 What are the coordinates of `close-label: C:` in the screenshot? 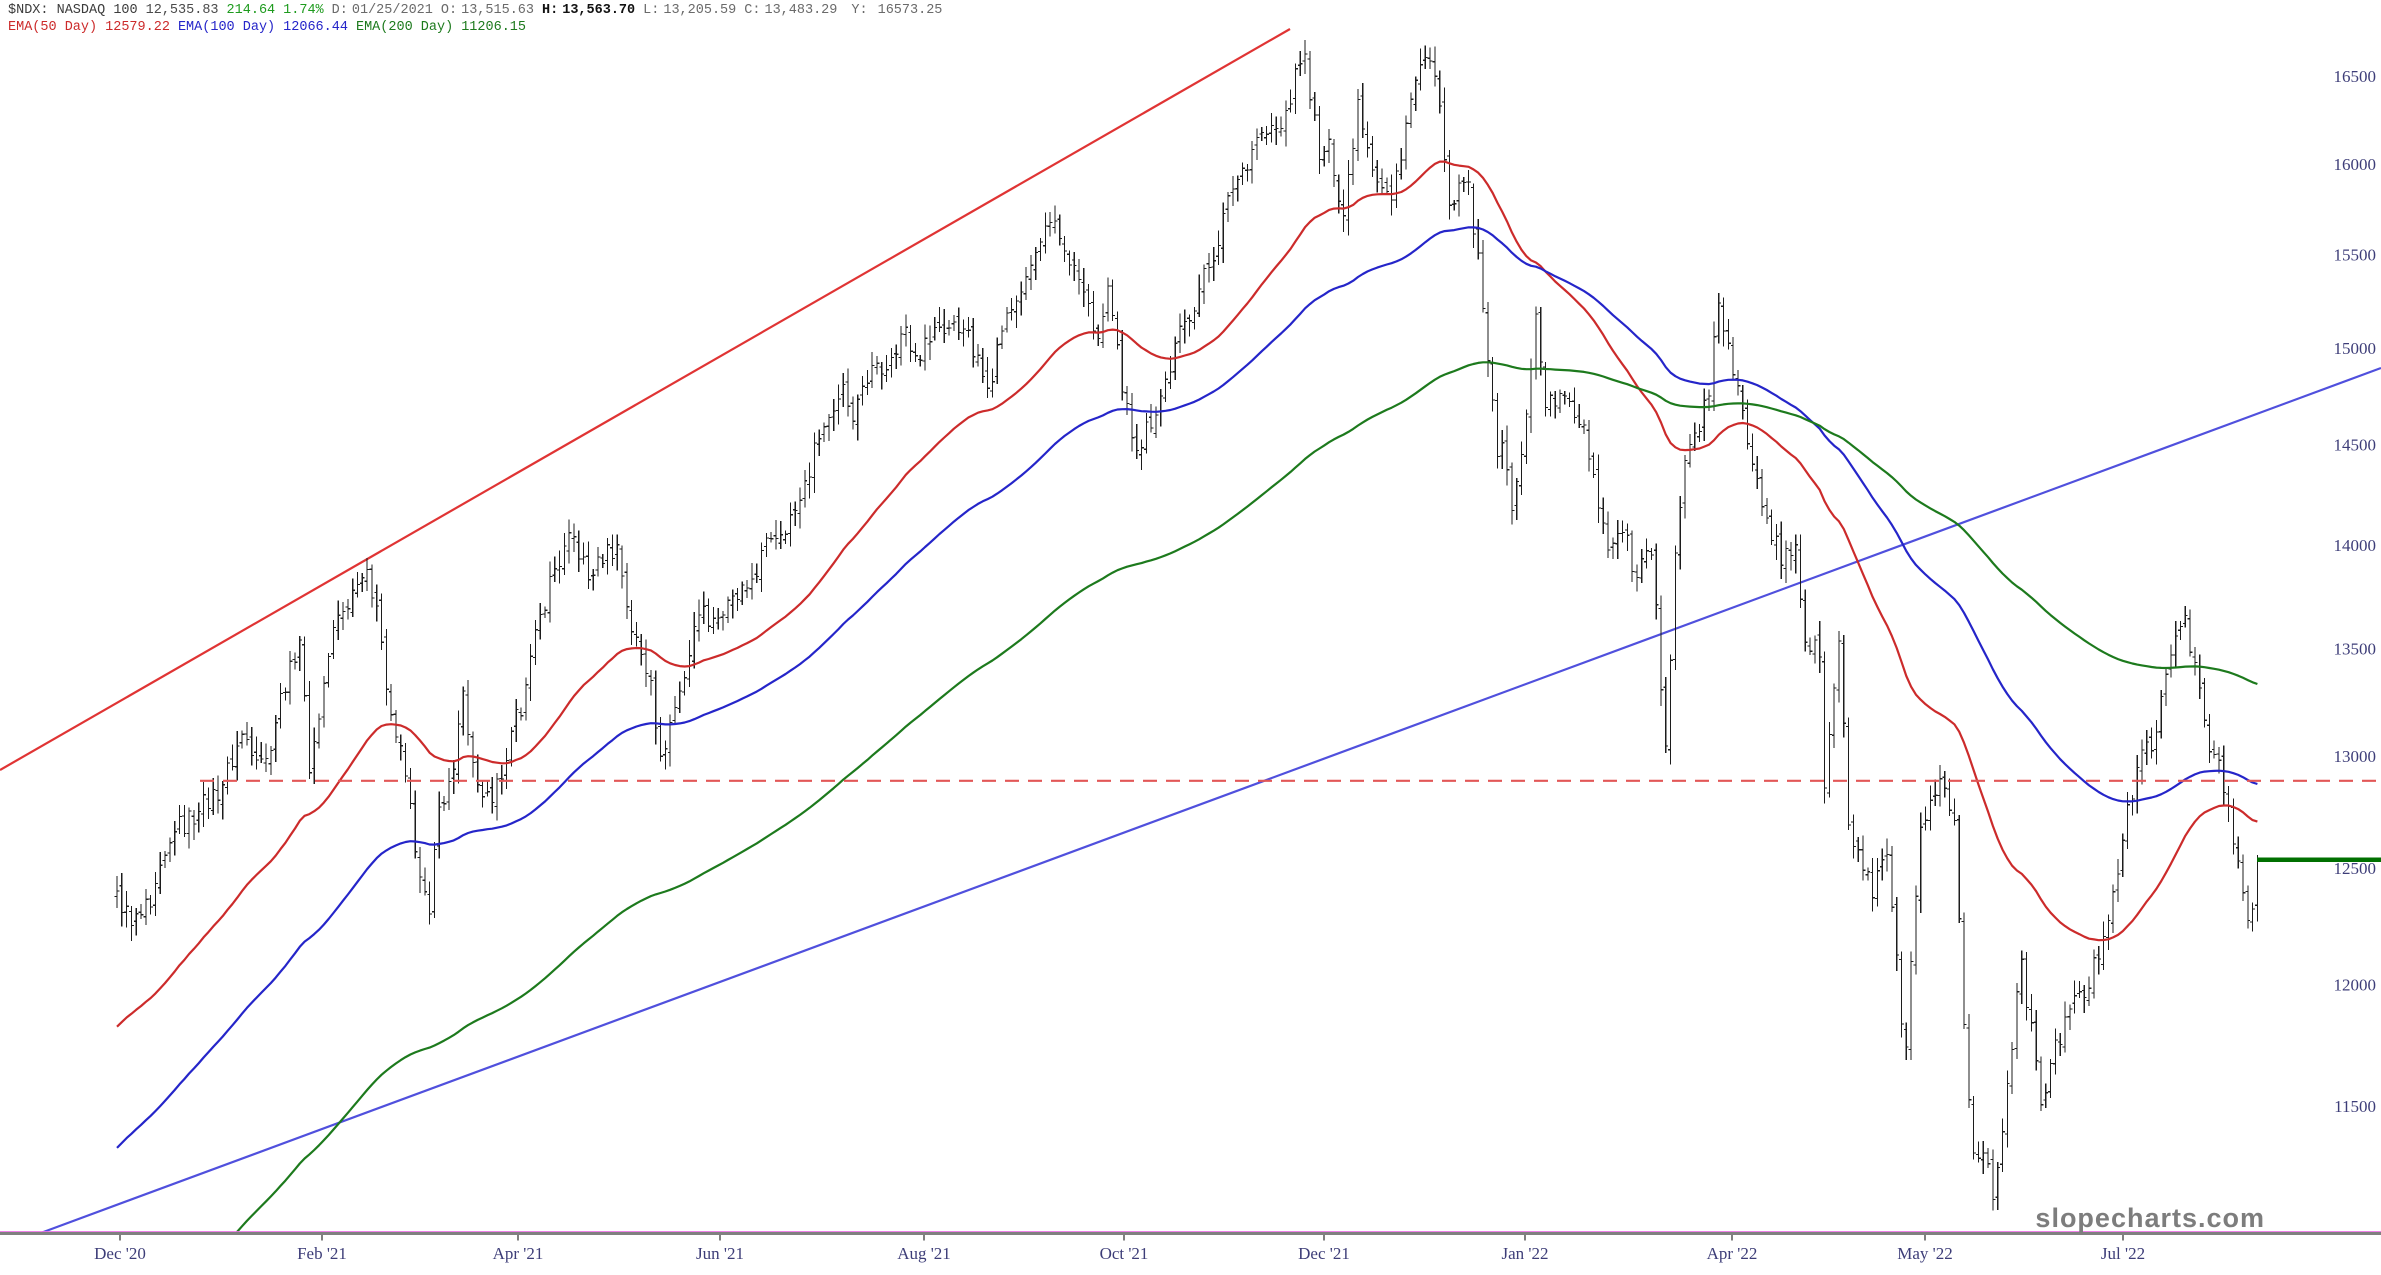 It's located at (752, 10).